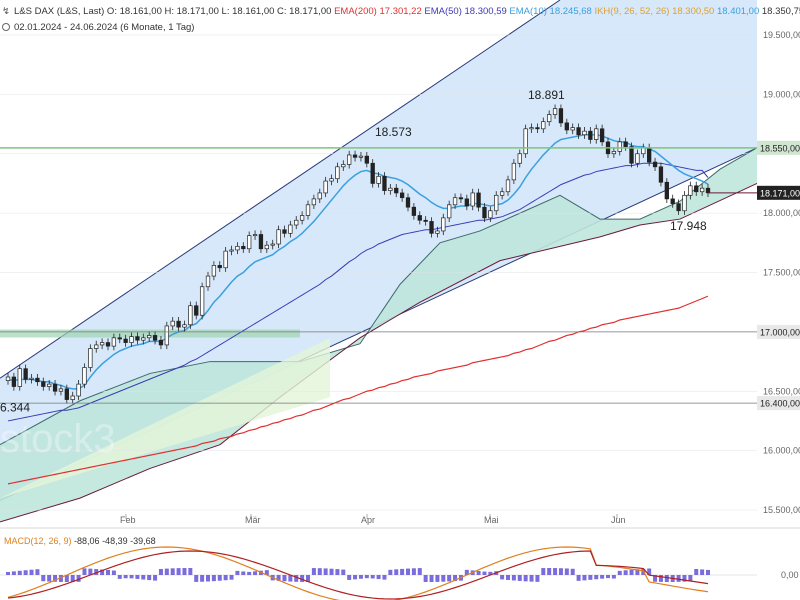 This screenshot has height=600, width=800. What do you see at coordinates (6, 18) in the screenshot?
I see `header-icon: ↯` at bounding box center [6, 18].